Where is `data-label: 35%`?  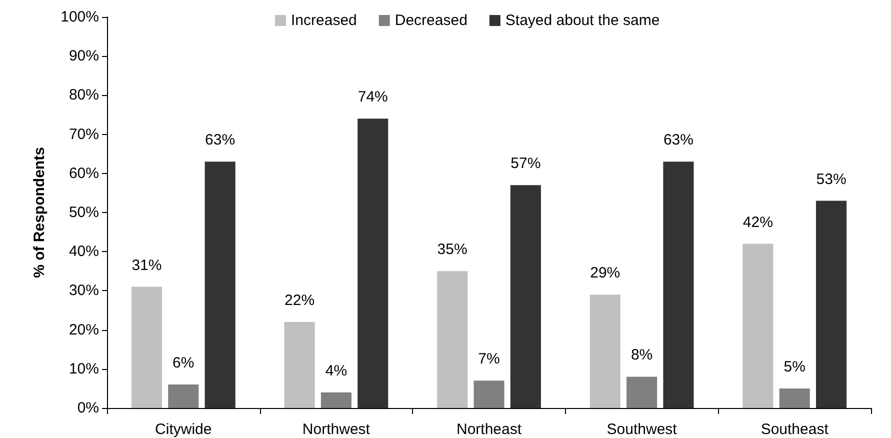 data-label: 35% is located at coordinates (452, 249).